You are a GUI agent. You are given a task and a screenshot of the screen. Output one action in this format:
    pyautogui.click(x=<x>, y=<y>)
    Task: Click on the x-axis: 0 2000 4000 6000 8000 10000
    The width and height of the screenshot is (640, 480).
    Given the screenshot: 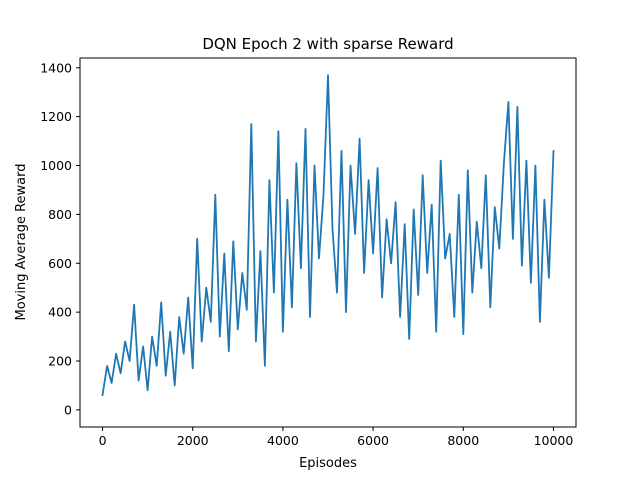 What is the action you would take?
    pyautogui.click(x=336, y=437)
    